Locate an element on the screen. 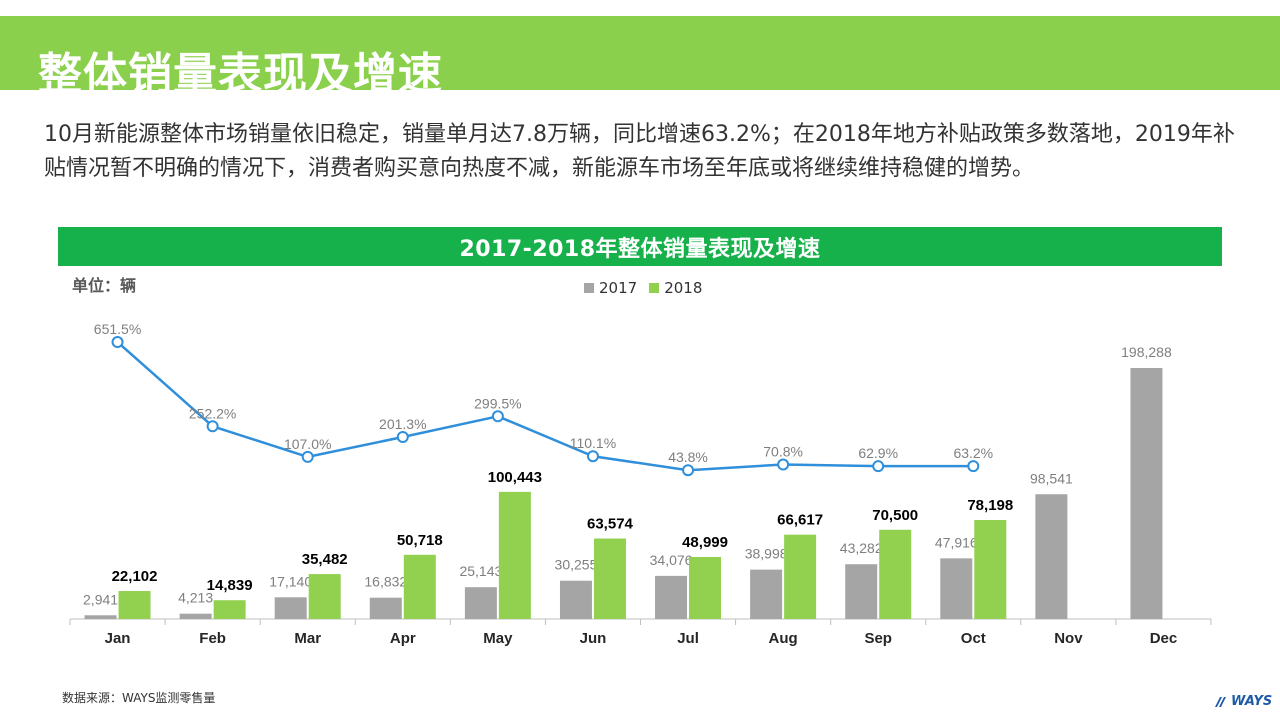 This screenshot has height=720, width=1280. ways-logo: WAYS is located at coordinates (1243, 701).